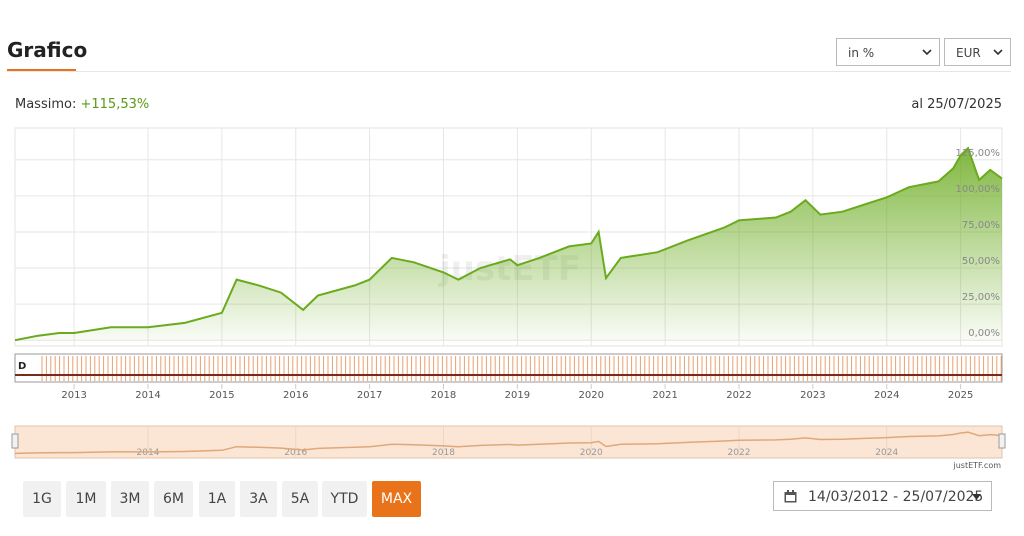 The width and height of the screenshot is (1024, 536). What do you see at coordinates (369, 395) in the screenshot?
I see `x-tick-label: 2017` at bounding box center [369, 395].